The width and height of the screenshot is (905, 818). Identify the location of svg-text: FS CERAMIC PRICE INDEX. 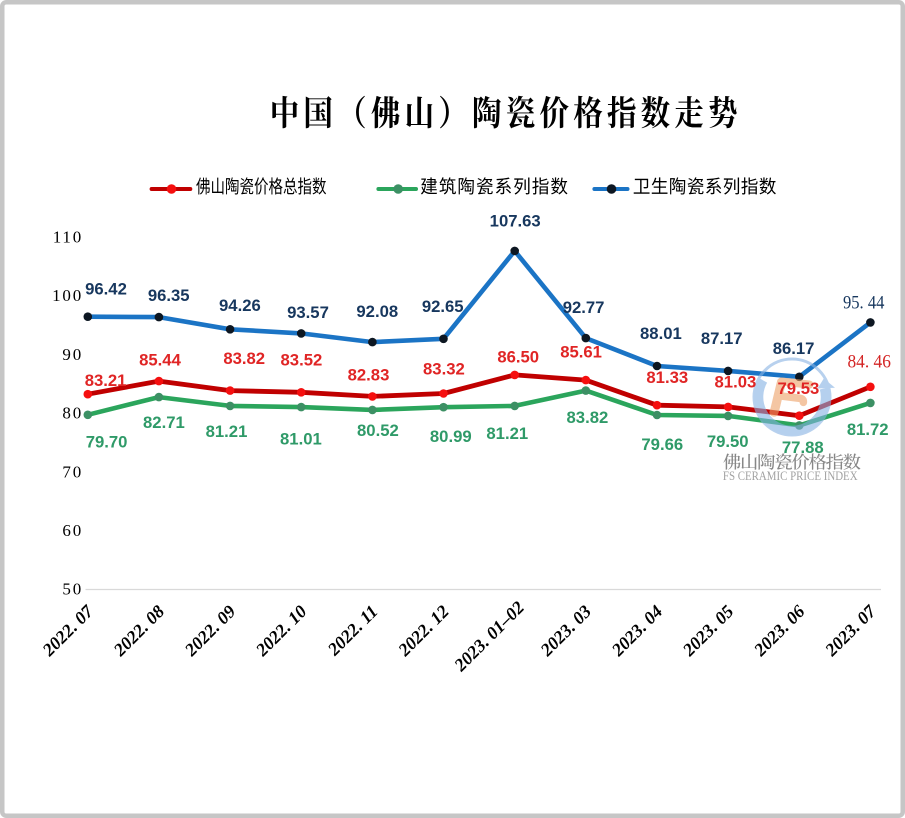
(790, 476).